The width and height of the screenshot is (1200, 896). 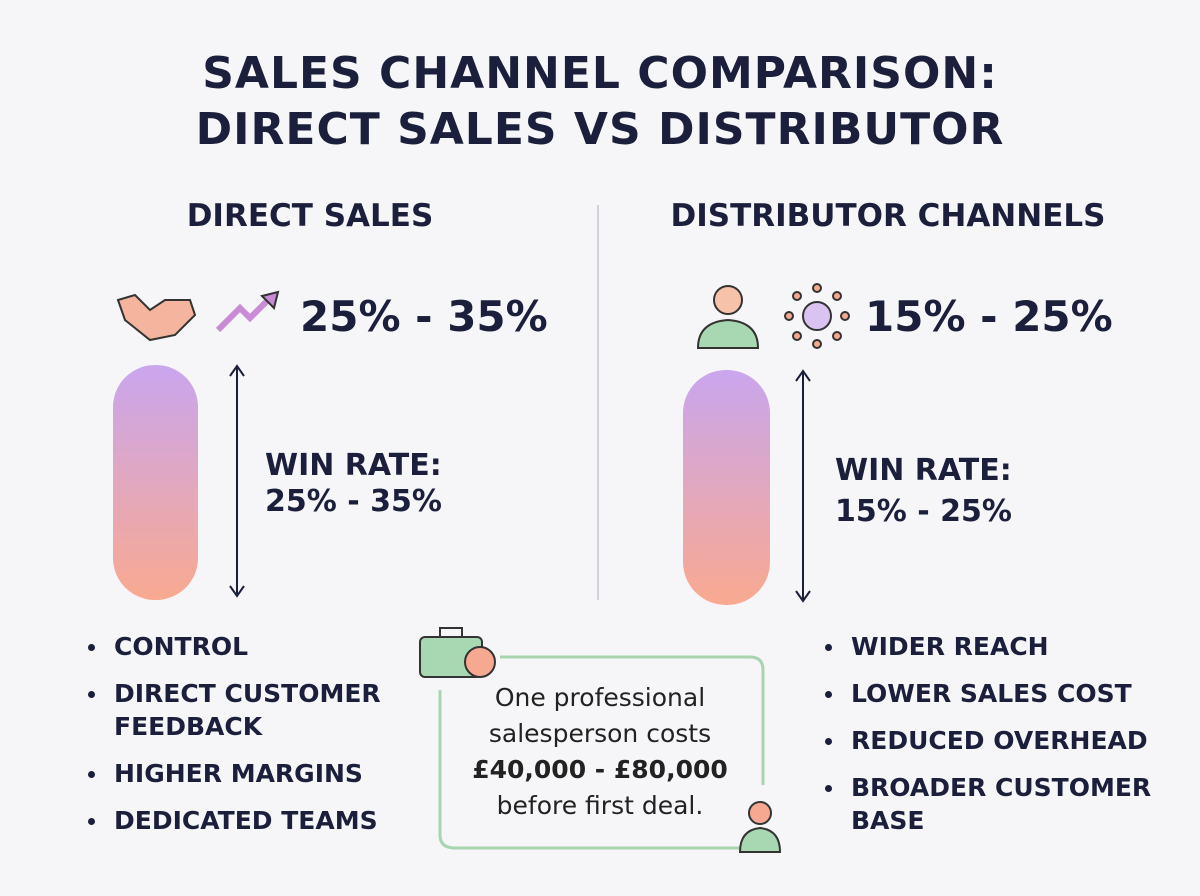 I want to click on title-line: DIRECT SALES VS DISTRIBUTOR, so click(x=600, y=129).